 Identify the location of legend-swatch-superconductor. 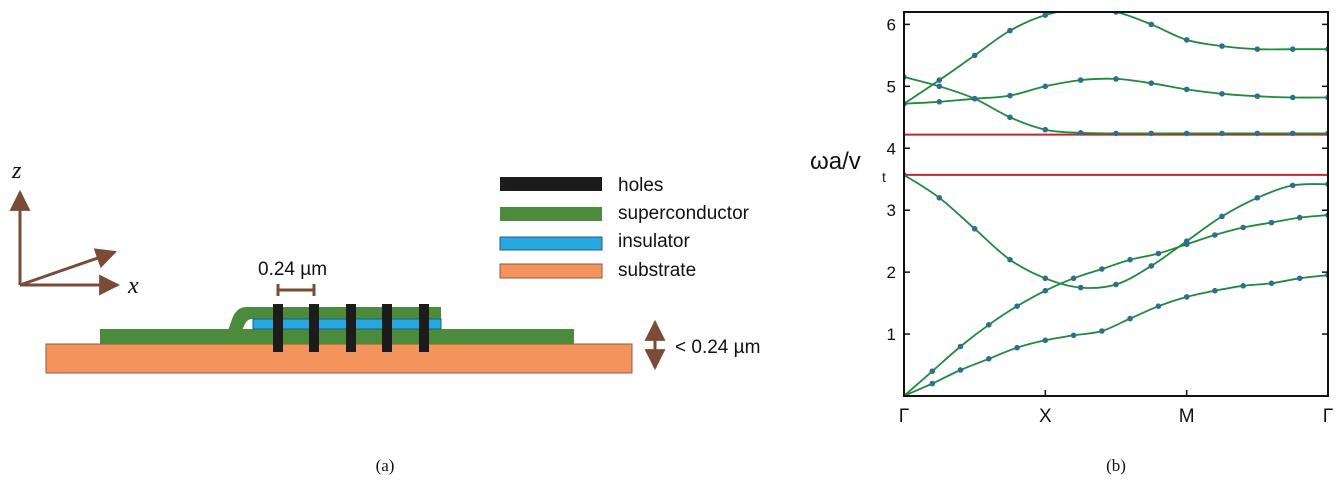
(551, 214).